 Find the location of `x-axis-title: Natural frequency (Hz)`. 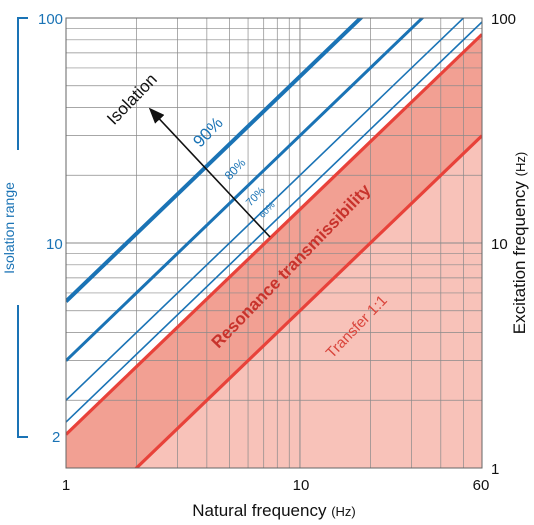

x-axis-title: Natural frequency (Hz) is located at coordinates (273, 510).